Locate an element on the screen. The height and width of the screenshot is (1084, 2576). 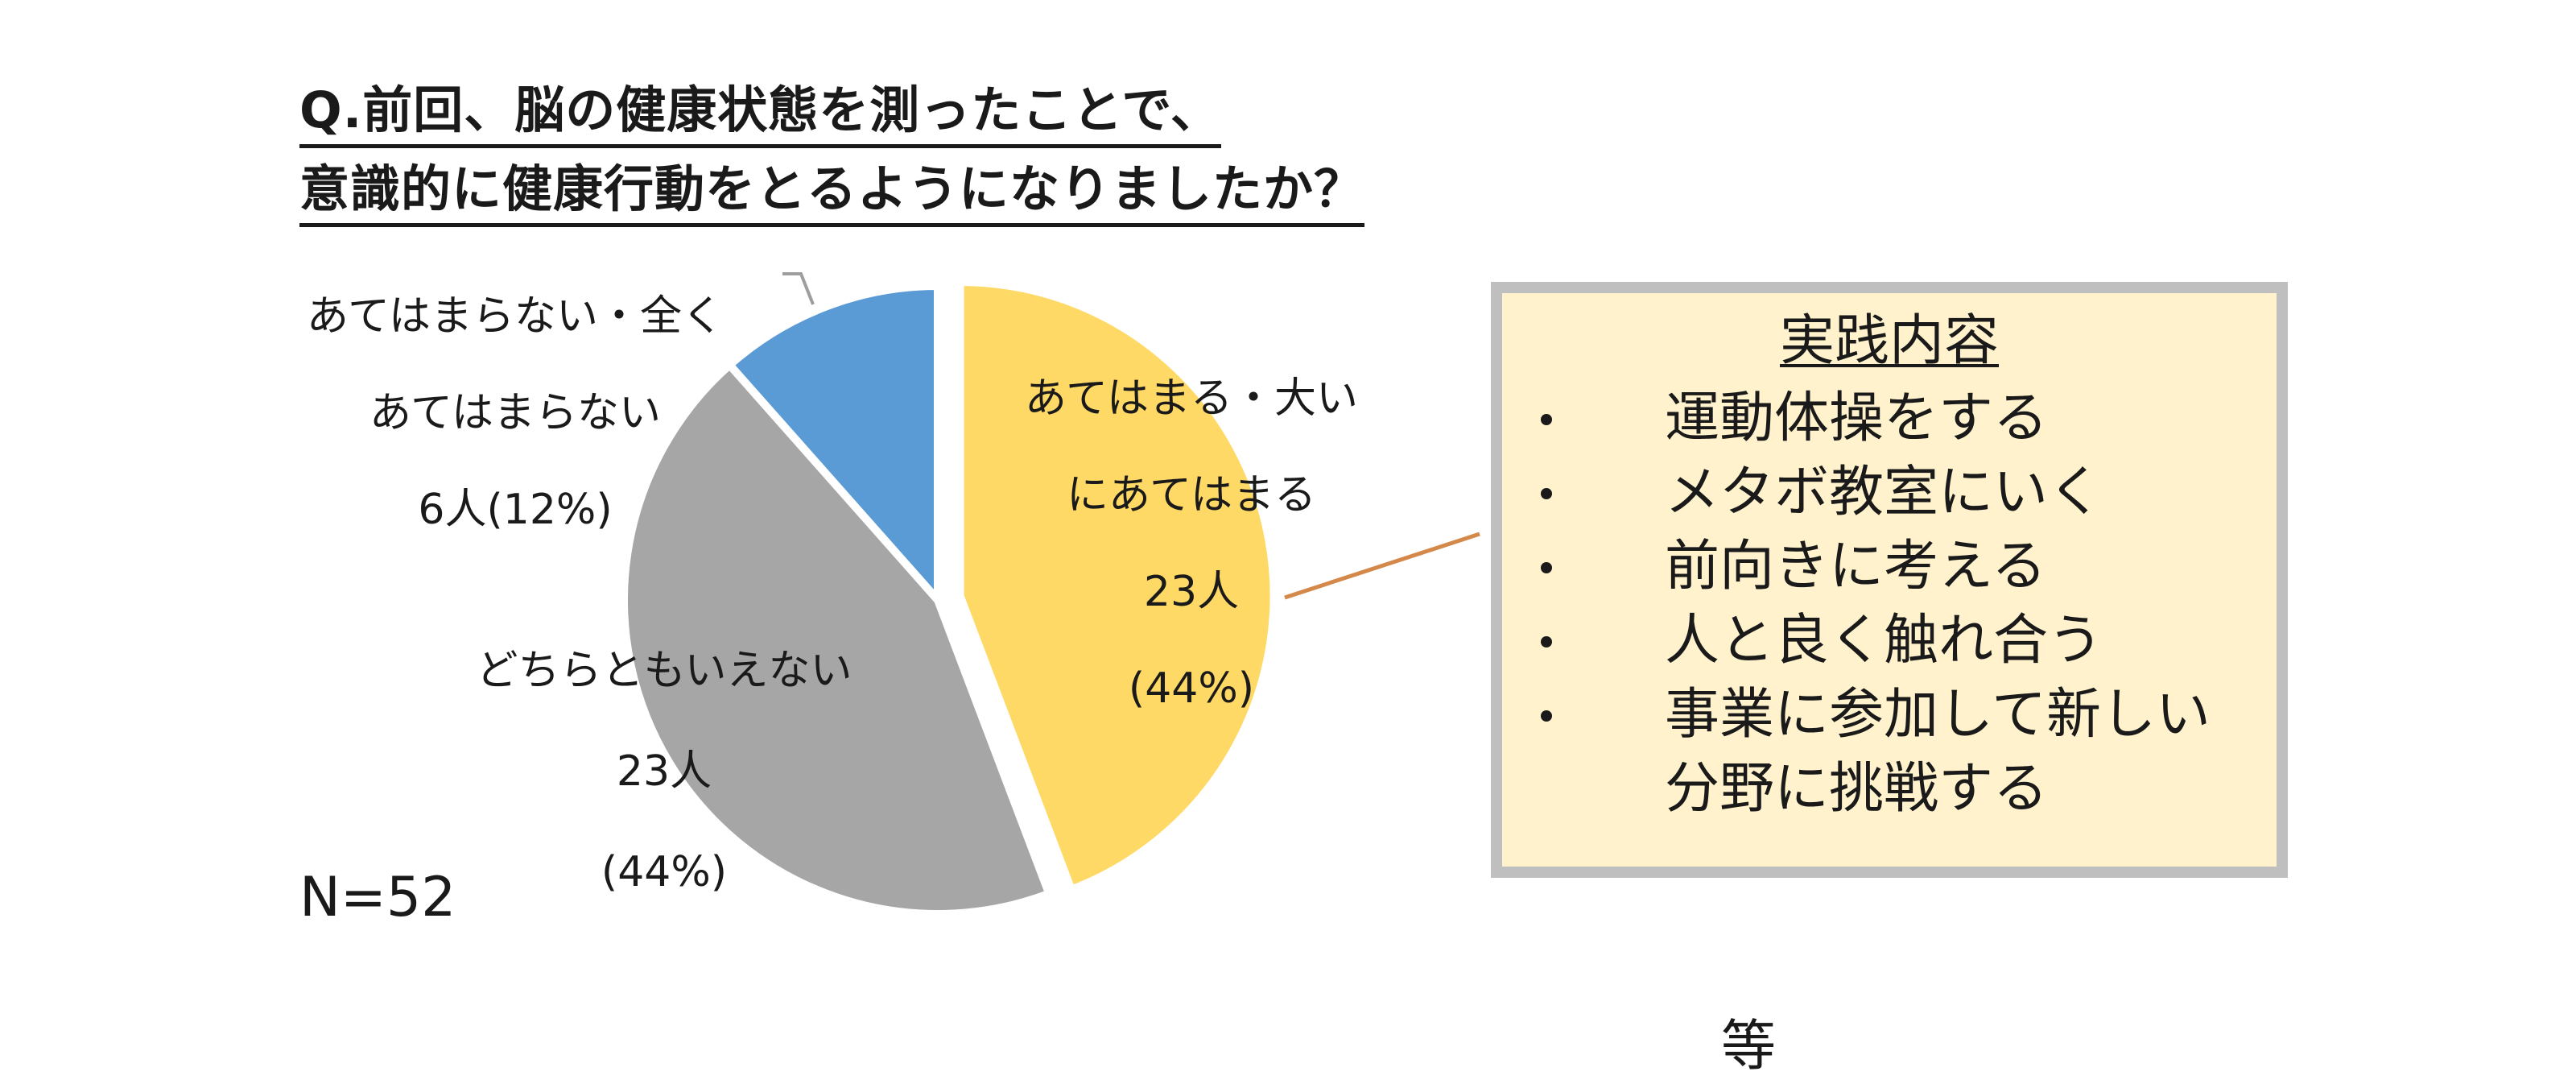
practice-item: 人と良く触れ合う is located at coordinates (1889, 641).